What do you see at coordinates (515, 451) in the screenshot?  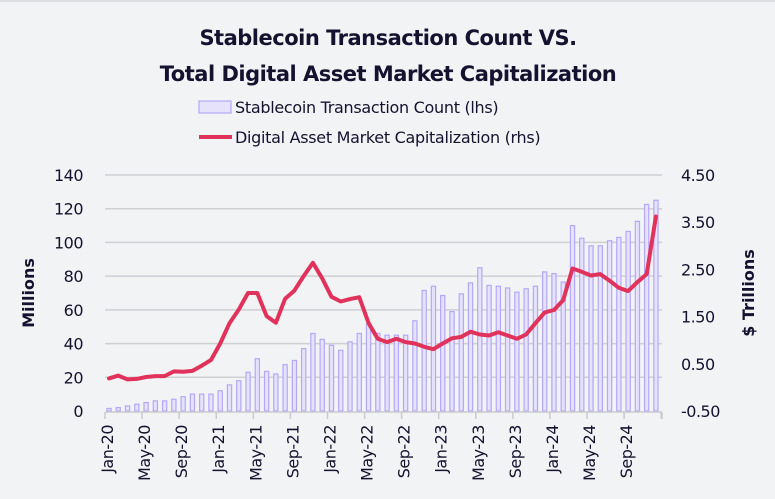 I see `x-tick-label: Sep-23` at bounding box center [515, 451].